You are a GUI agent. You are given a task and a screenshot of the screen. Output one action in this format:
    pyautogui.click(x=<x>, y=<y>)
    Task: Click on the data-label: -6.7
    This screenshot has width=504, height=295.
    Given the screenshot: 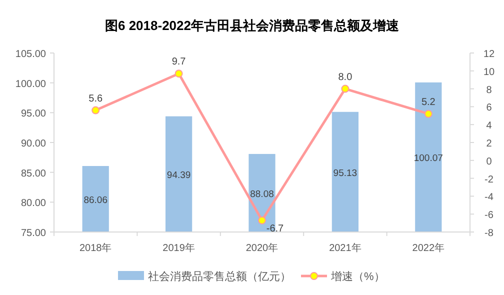 What is the action you would take?
    pyautogui.click(x=275, y=228)
    